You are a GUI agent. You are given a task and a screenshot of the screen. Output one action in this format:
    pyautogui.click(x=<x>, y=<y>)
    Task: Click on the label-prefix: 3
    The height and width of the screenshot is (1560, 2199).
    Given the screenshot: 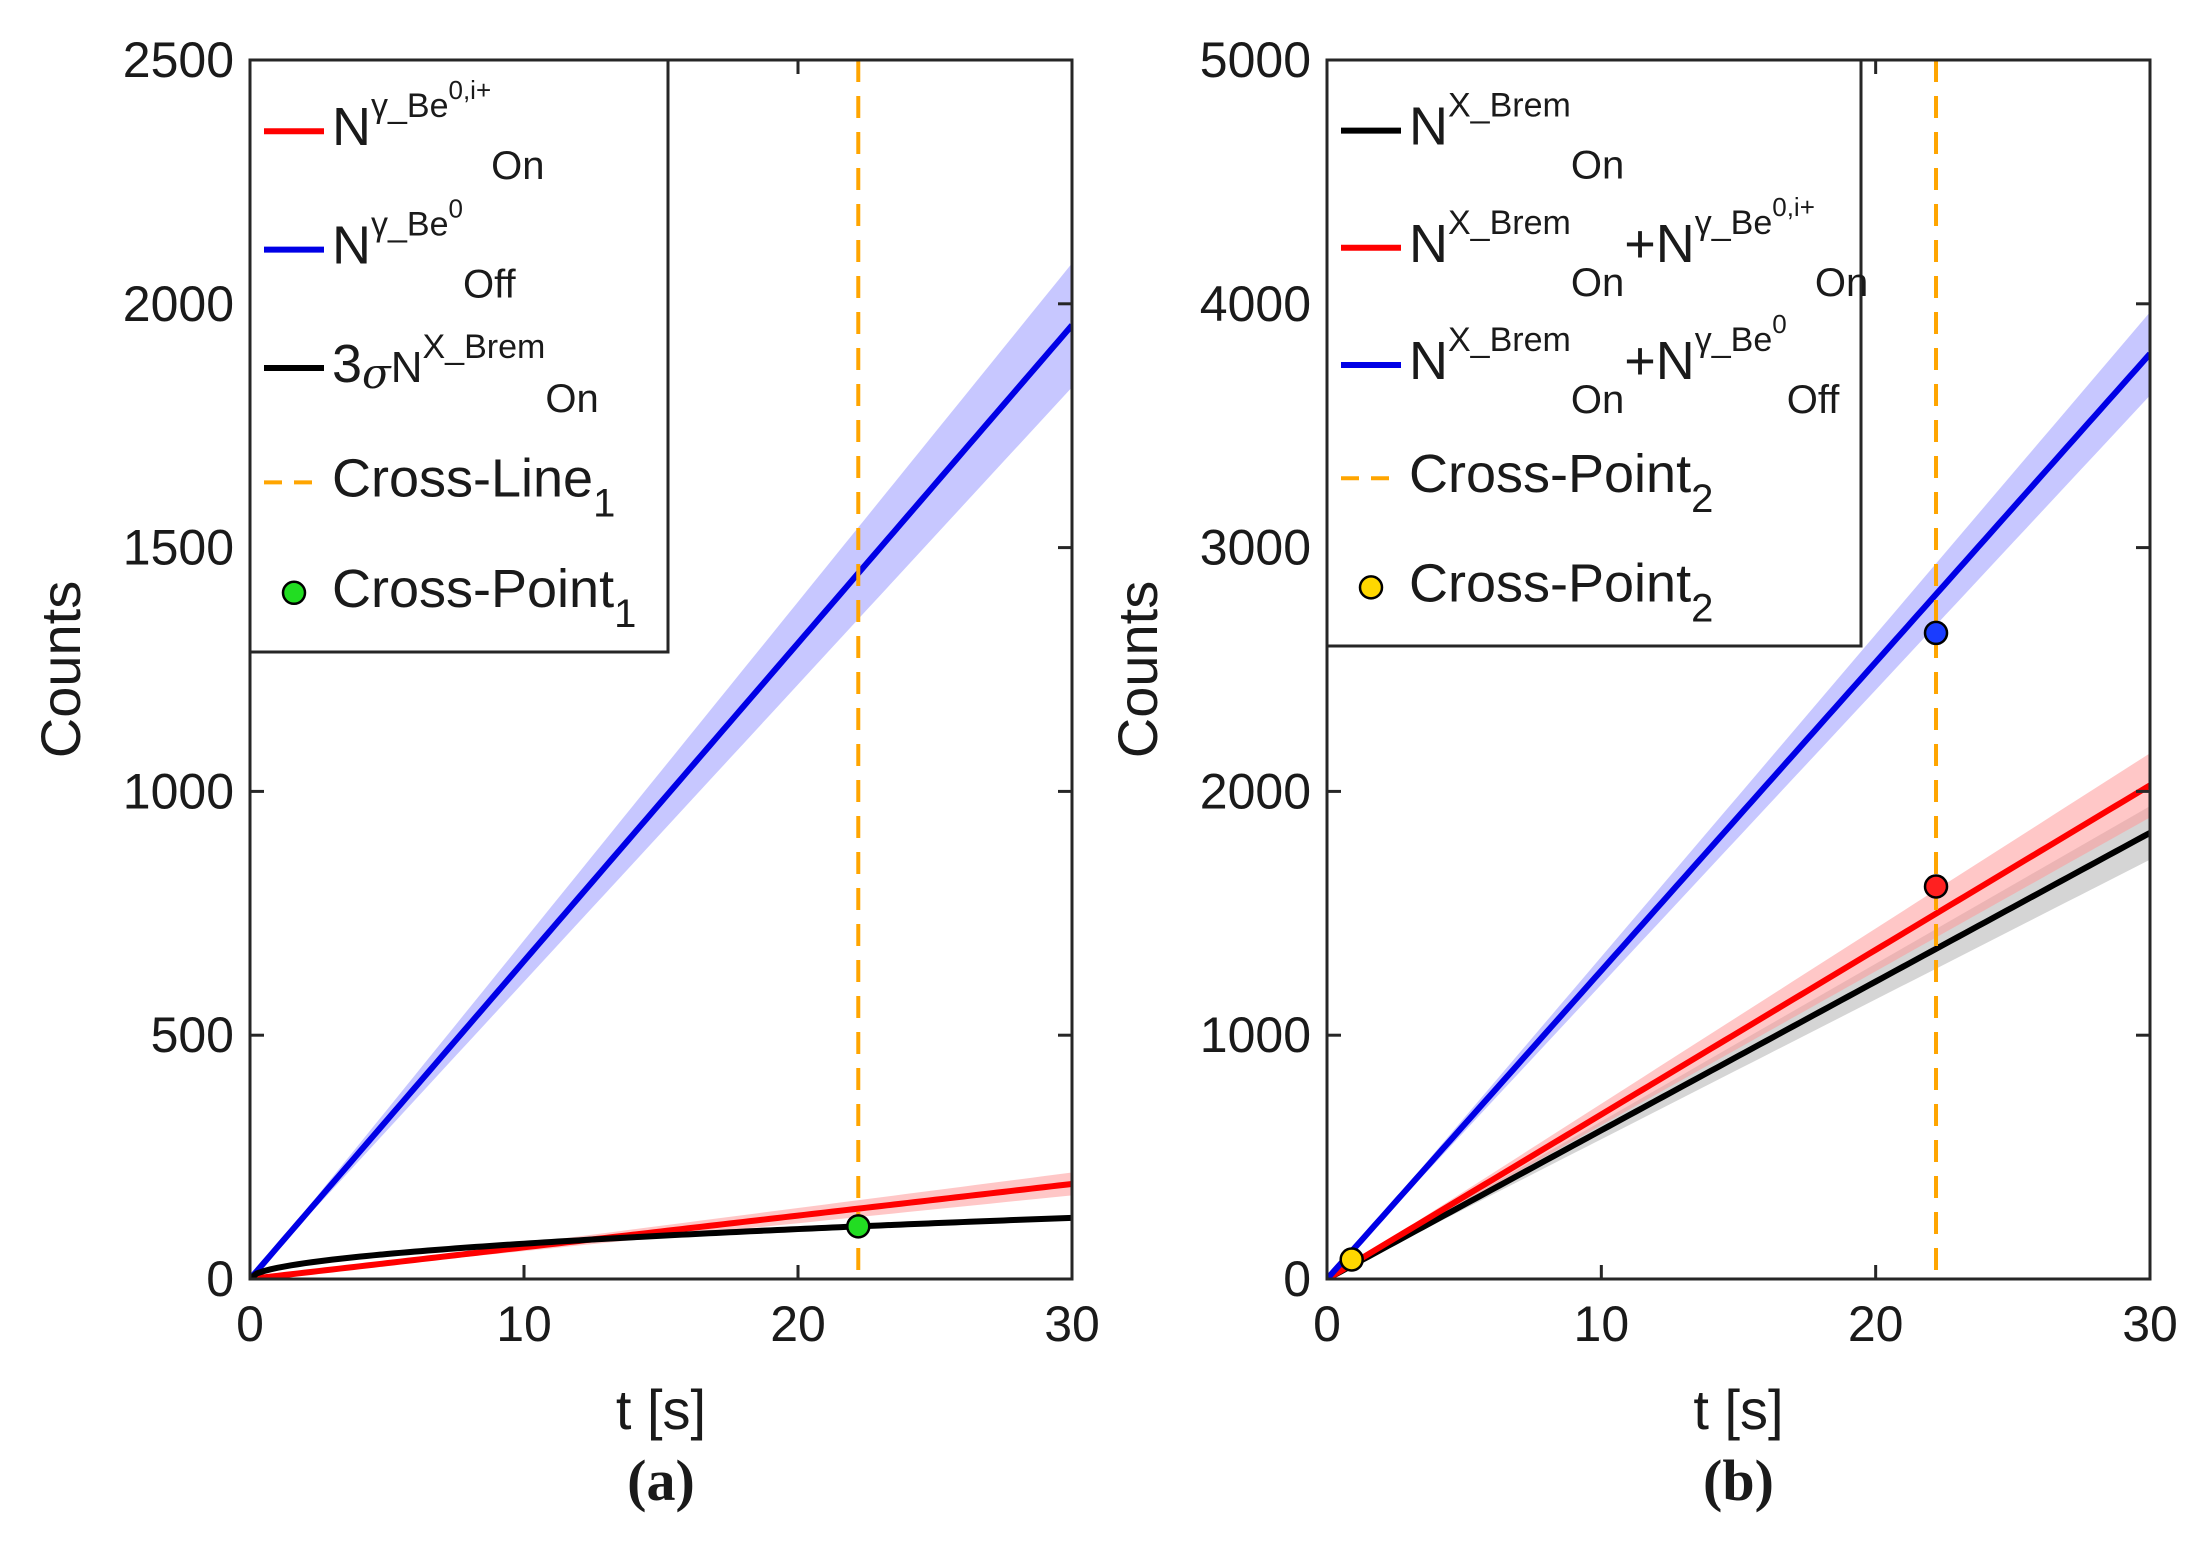 What is the action you would take?
    pyautogui.click(x=347, y=364)
    